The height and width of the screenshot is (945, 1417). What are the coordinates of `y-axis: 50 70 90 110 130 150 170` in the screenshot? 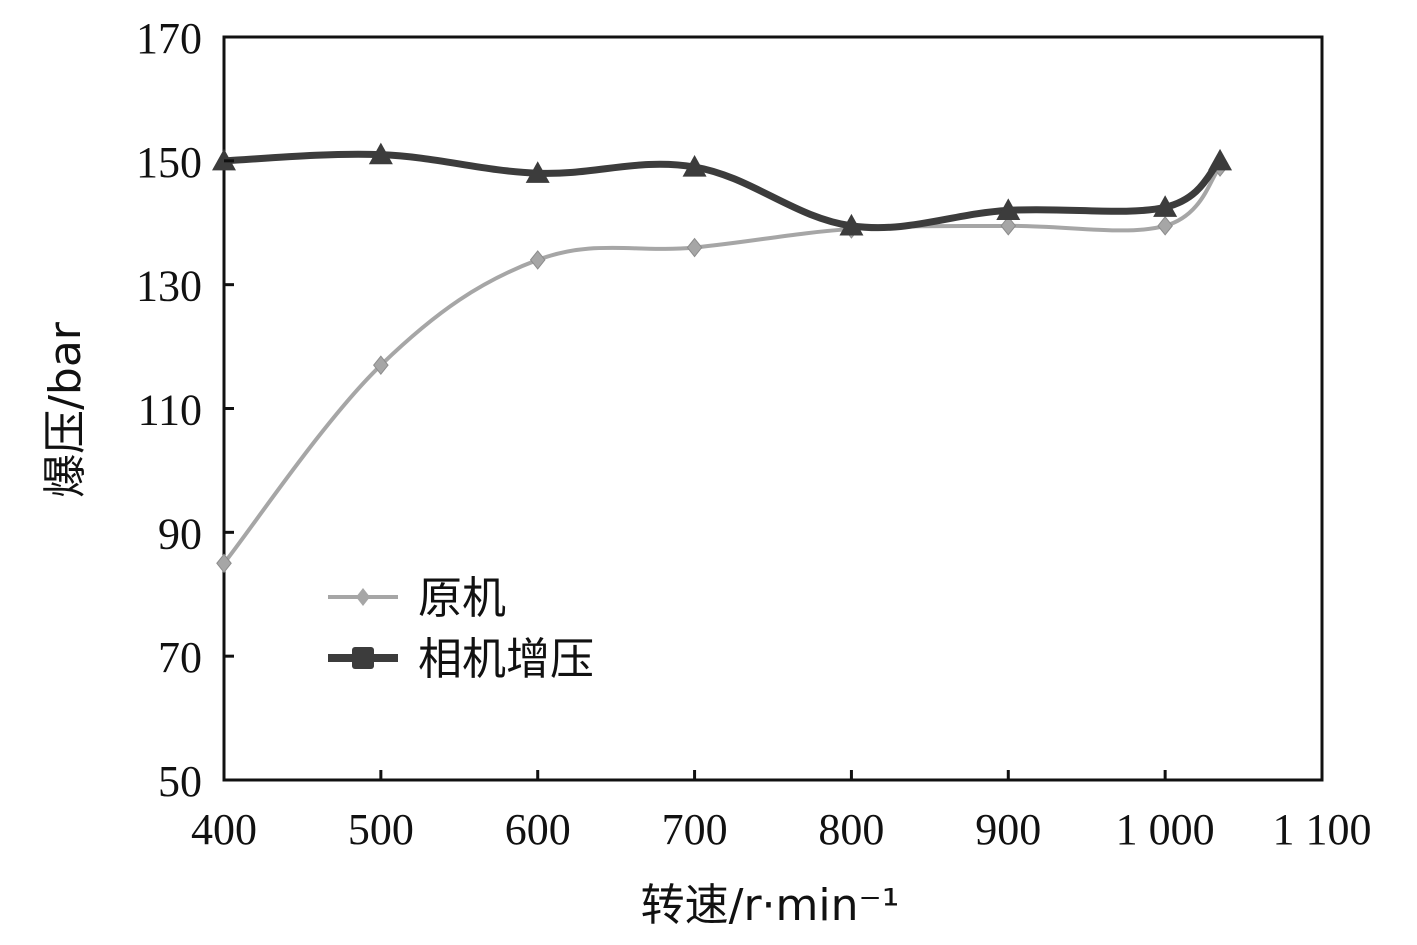 It's located at (185, 410).